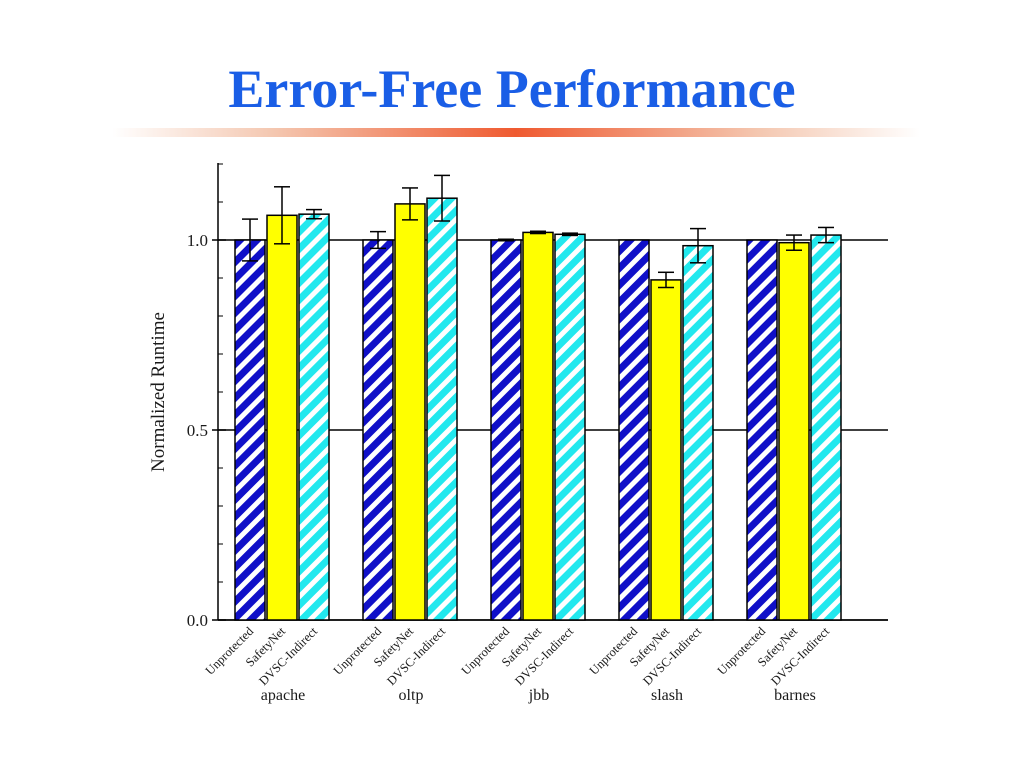  Describe the element at coordinates (516, 132) in the screenshot. I see `title-underline` at that location.